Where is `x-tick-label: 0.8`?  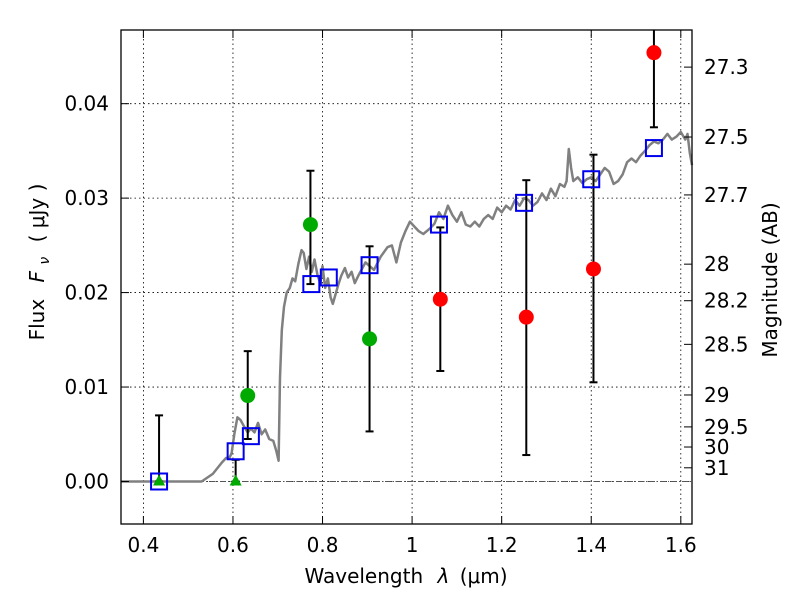
x-tick-label: 0.8 is located at coordinates (323, 545).